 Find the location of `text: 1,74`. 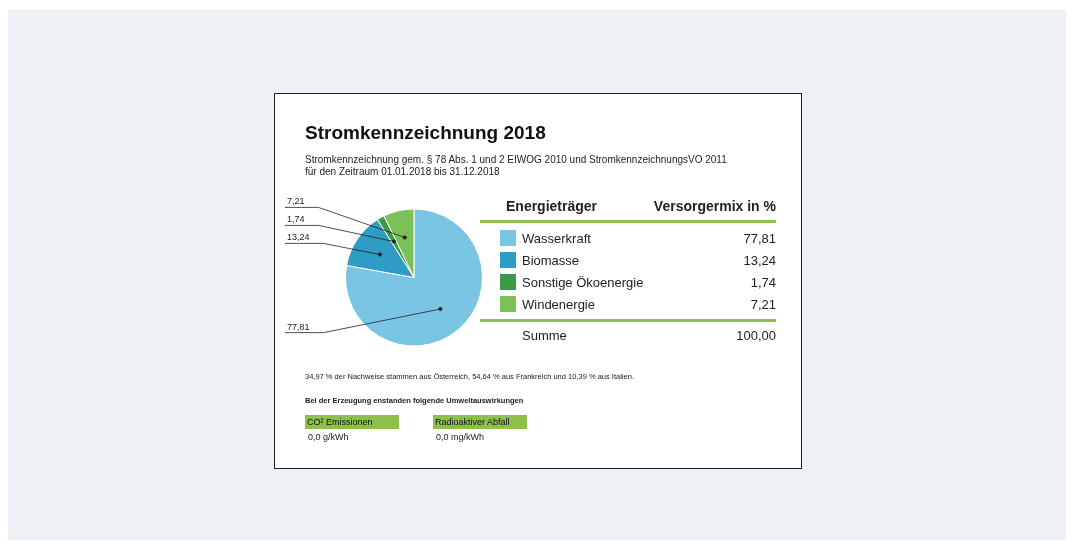

text: 1,74 is located at coordinates (763, 282).